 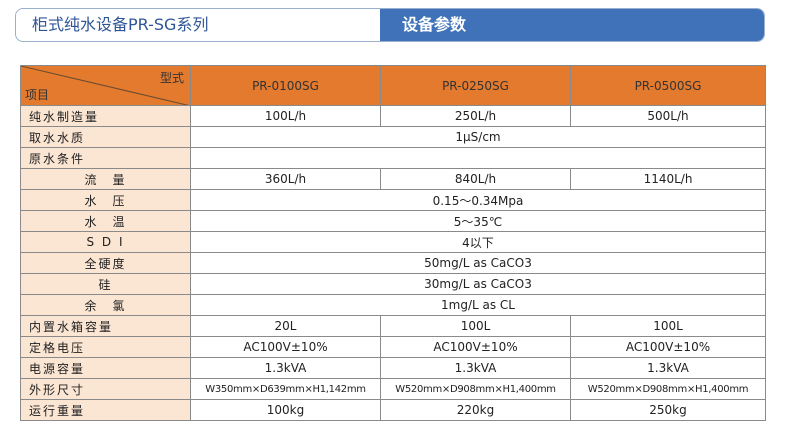 I want to click on section-title: 设备参数, so click(x=572, y=25).